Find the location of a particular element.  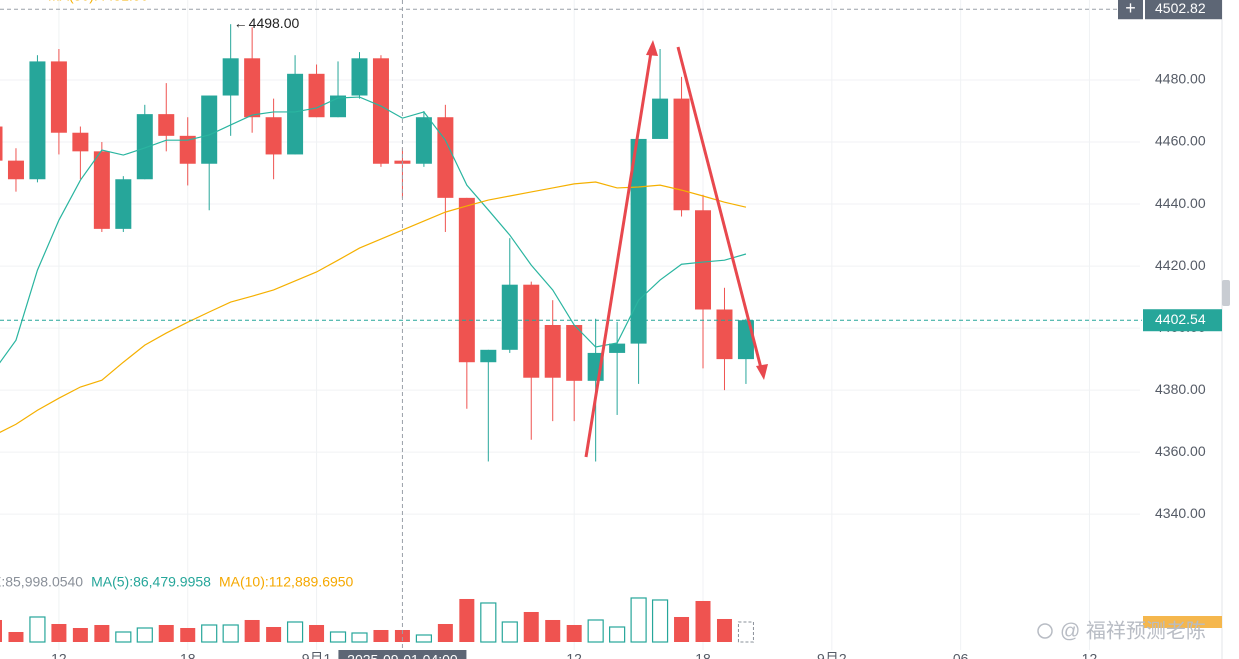

high-label: 4498.00 is located at coordinates (274, 23).